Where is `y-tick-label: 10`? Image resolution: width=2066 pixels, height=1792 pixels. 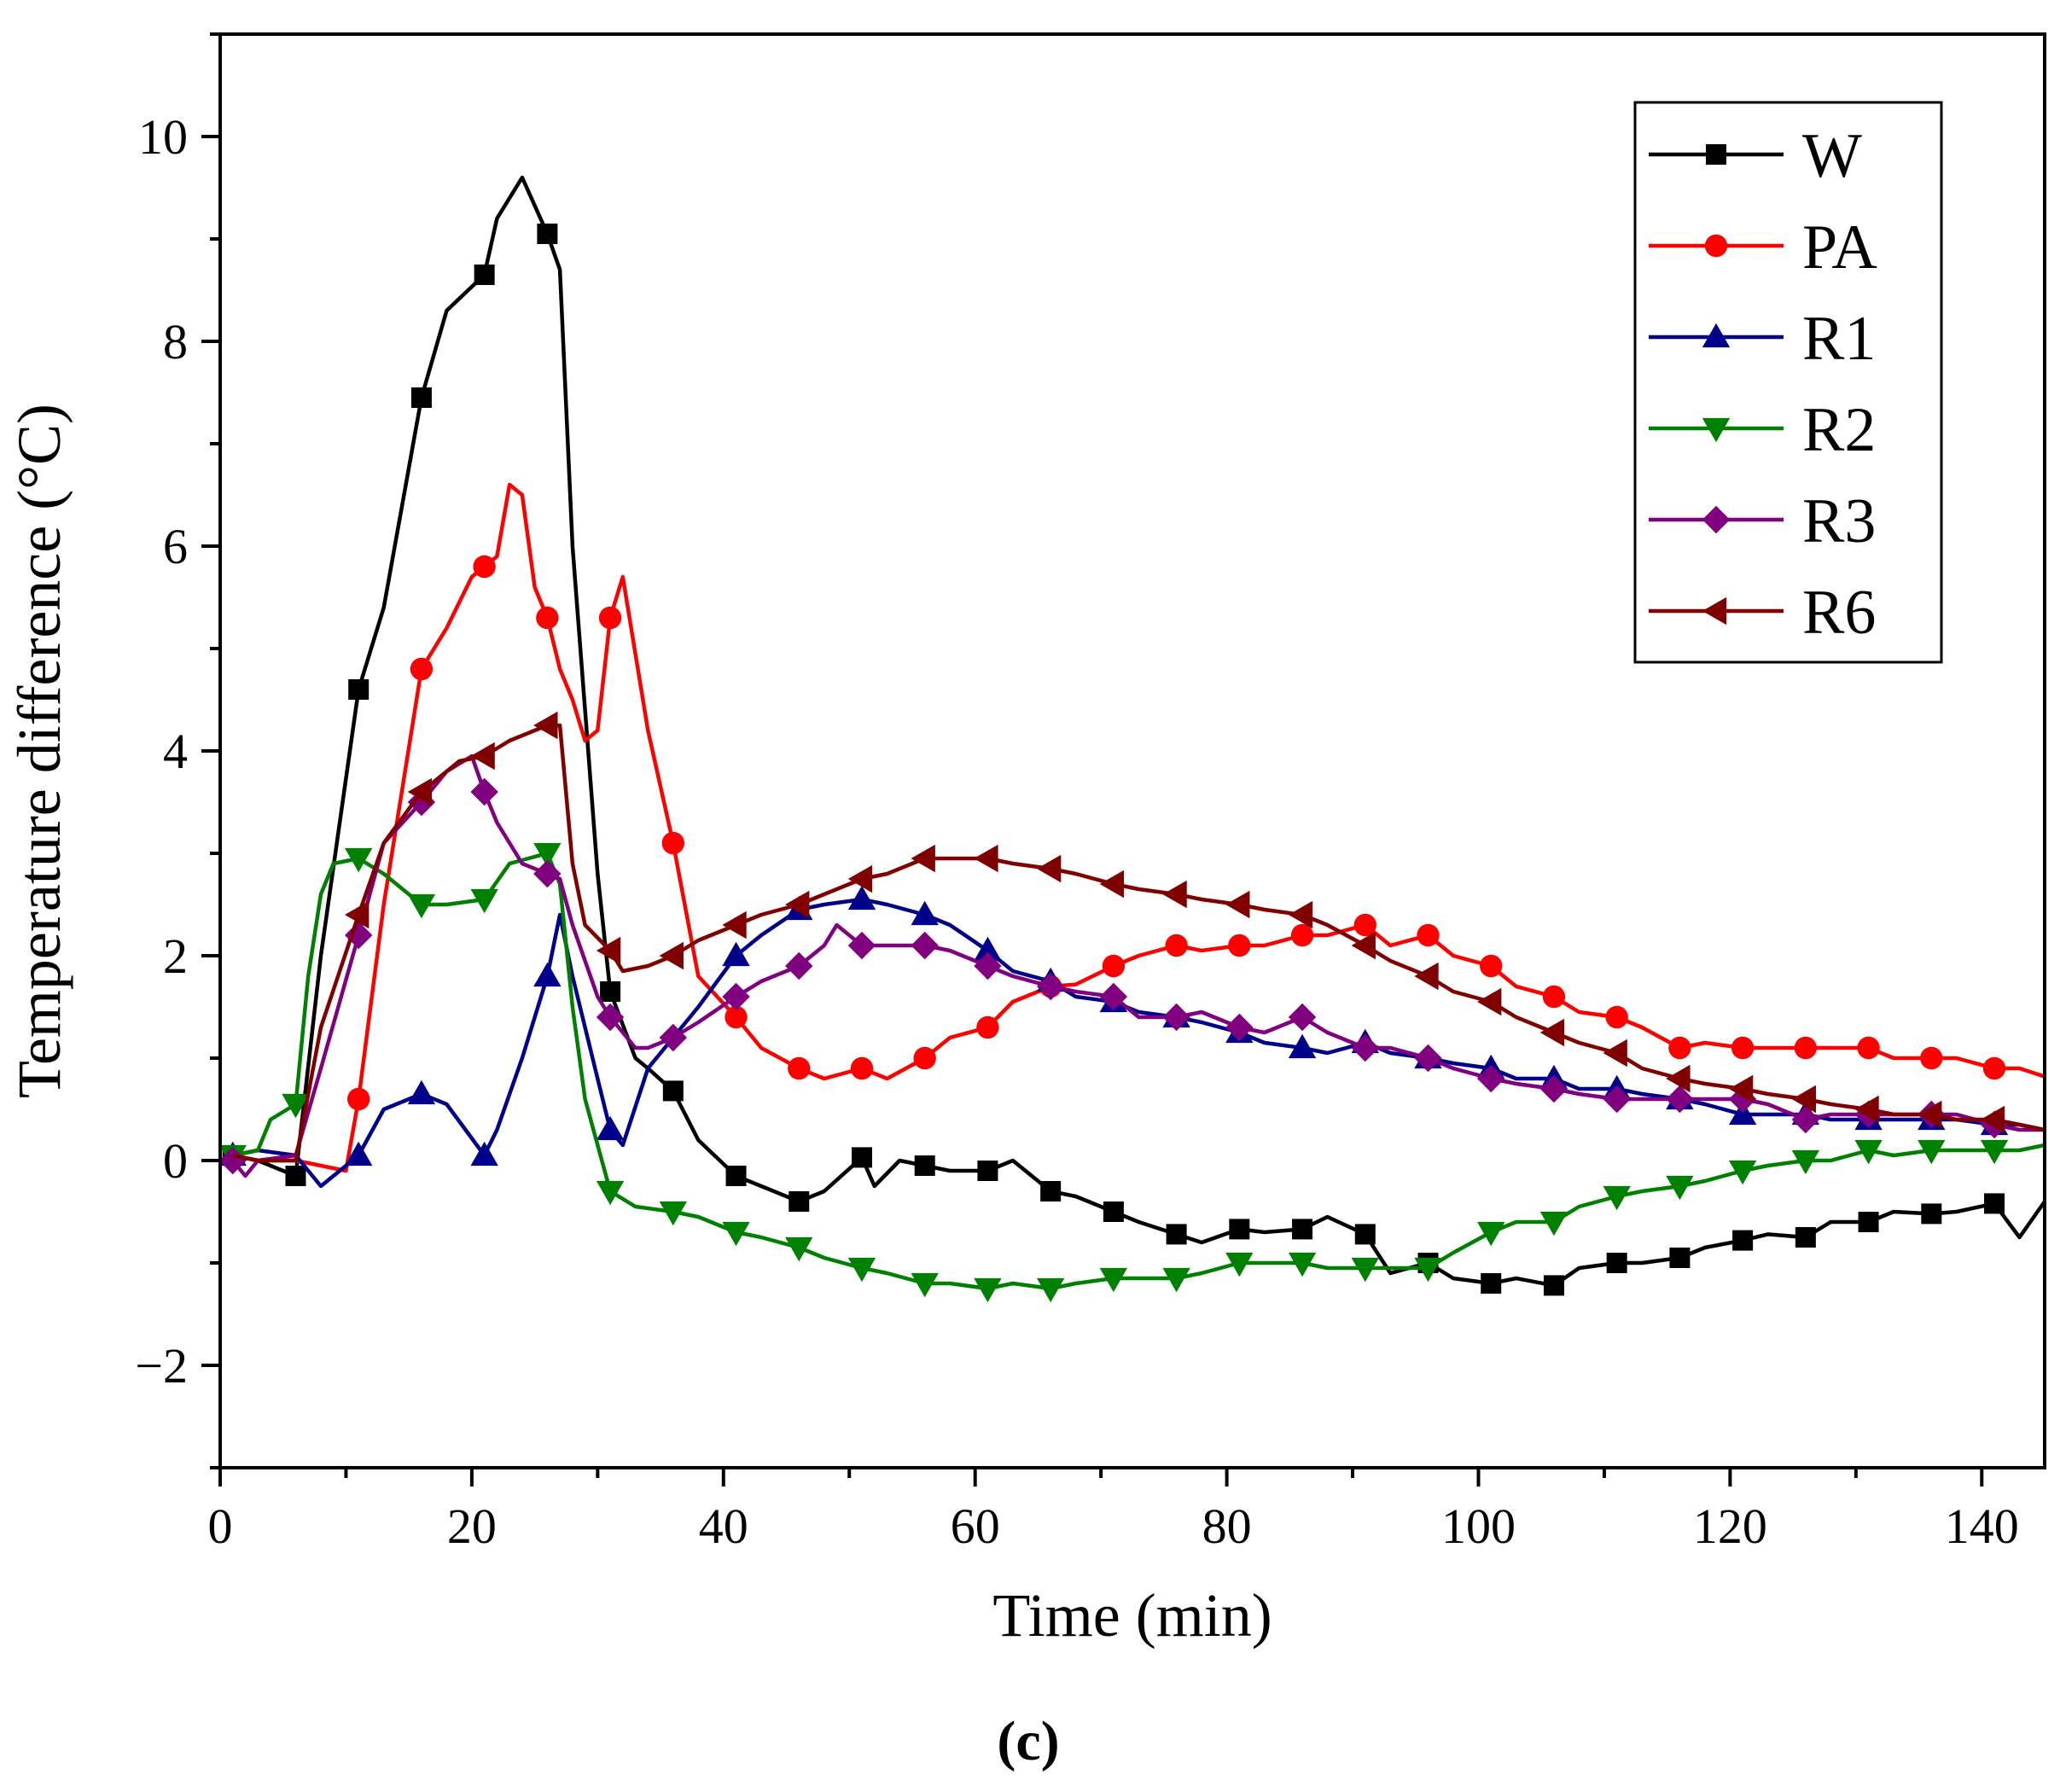 y-tick-label: 10 is located at coordinates (163, 137).